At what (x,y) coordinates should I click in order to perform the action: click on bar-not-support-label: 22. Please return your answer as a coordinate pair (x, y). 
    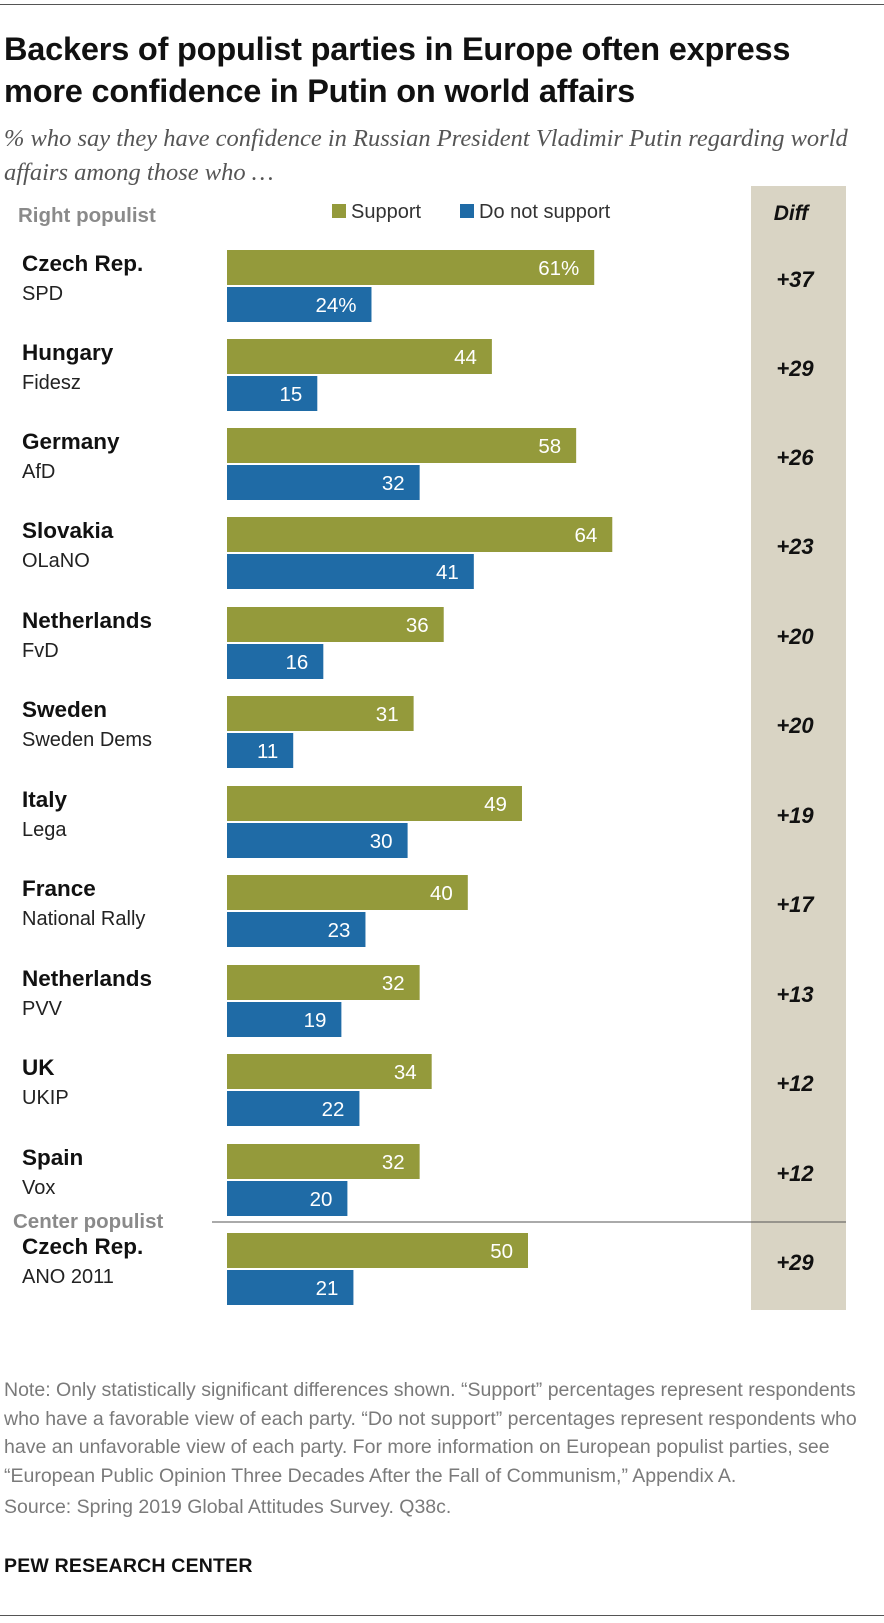
    Looking at the image, I should click on (333, 1109).